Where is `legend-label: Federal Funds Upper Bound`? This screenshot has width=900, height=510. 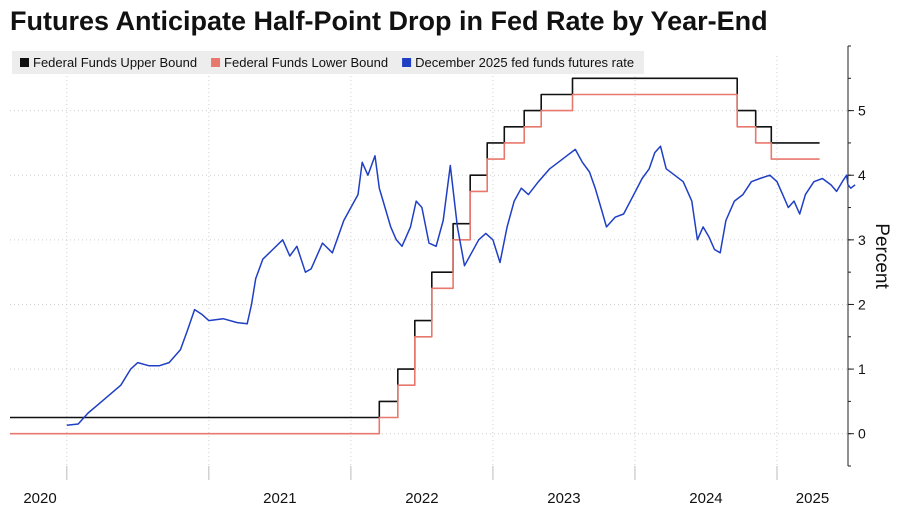
legend-label: Federal Funds Upper Bound is located at coordinates (115, 62).